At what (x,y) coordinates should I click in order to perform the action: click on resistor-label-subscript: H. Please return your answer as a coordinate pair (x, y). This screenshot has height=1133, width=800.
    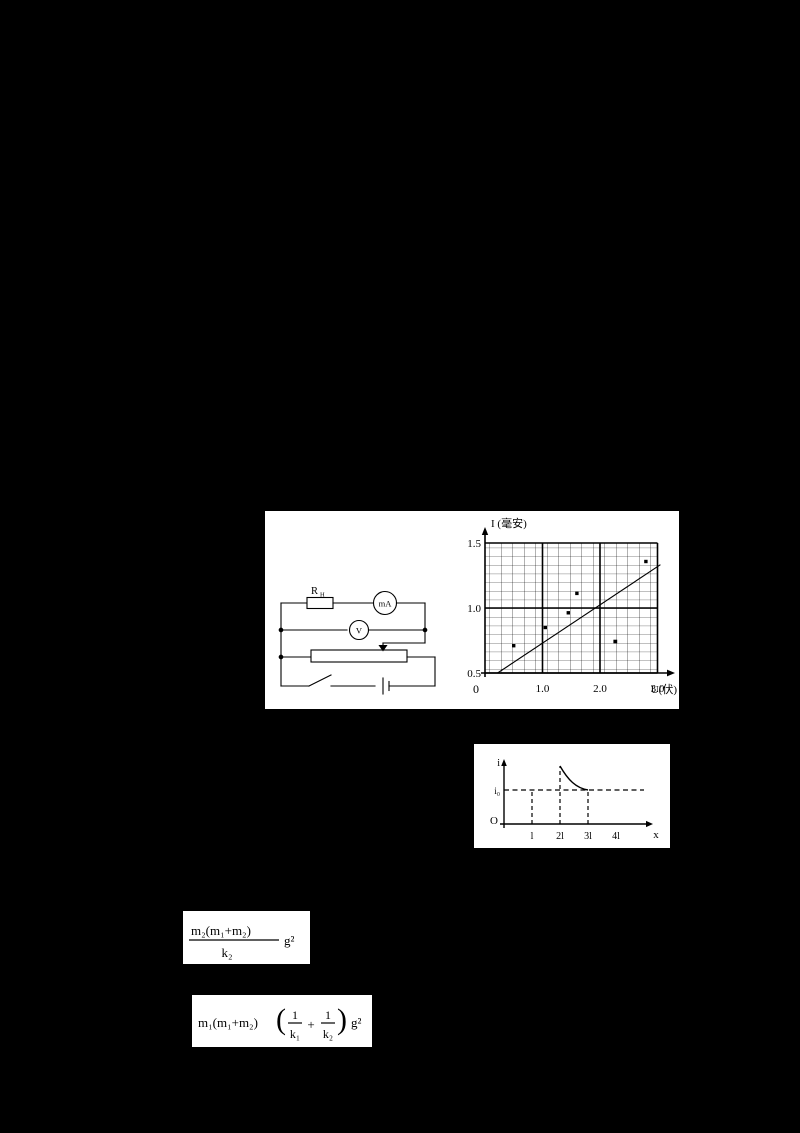
    Looking at the image, I should click on (322, 595).